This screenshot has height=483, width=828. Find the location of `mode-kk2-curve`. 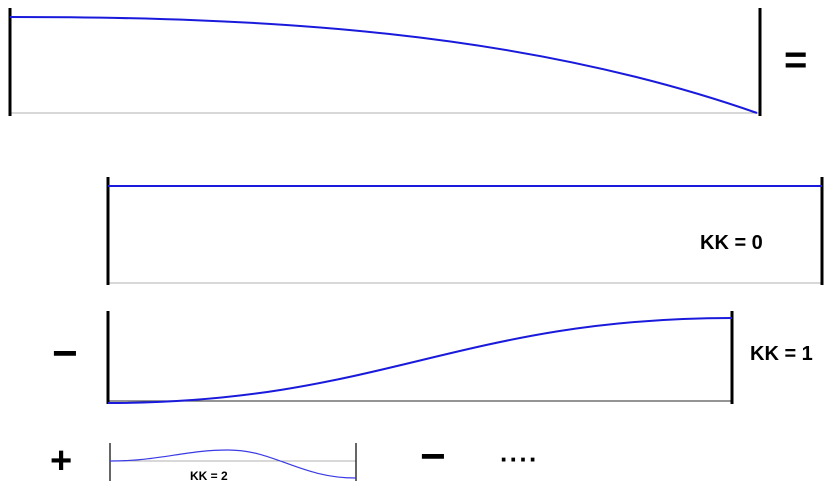

mode-kk2-curve is located at coordinates (233, 464).